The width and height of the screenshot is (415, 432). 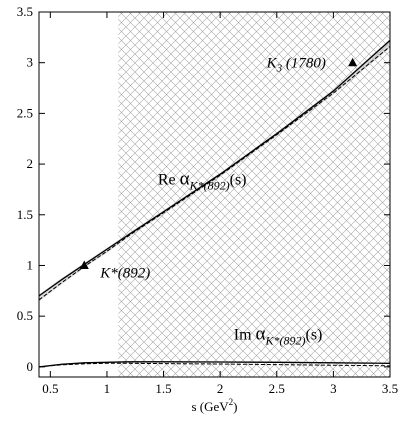 I want to click on y-tick-label: 2.5, so click(x=25, y=112).